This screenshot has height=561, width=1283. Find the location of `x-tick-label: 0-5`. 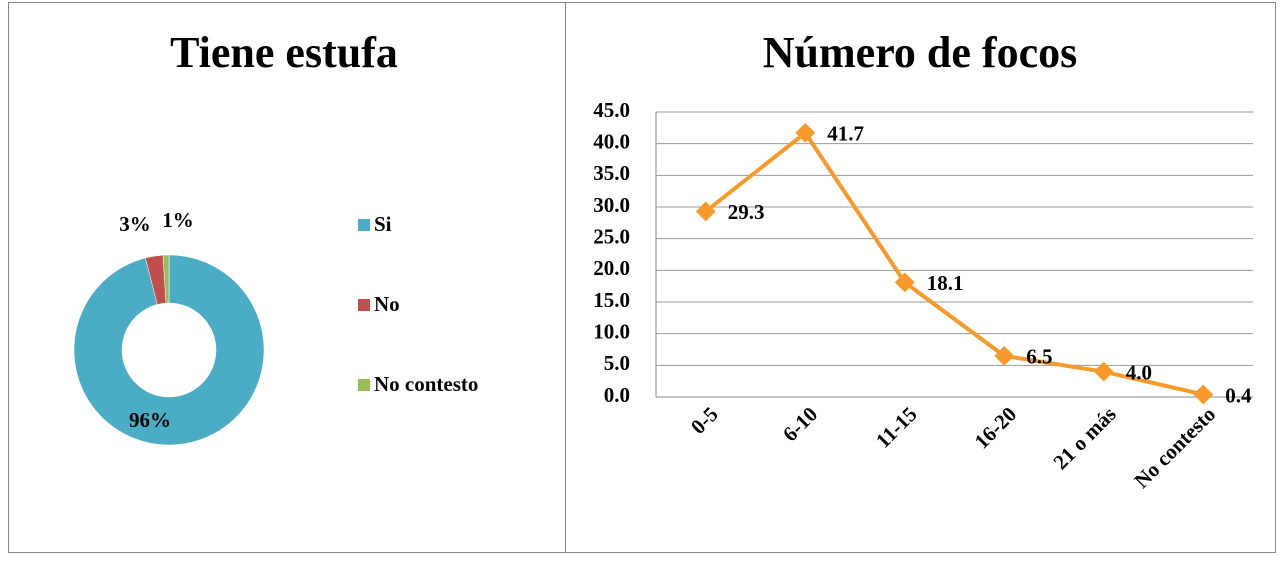

x-tick-label: 0-5 is located at coordinates (704, 420).